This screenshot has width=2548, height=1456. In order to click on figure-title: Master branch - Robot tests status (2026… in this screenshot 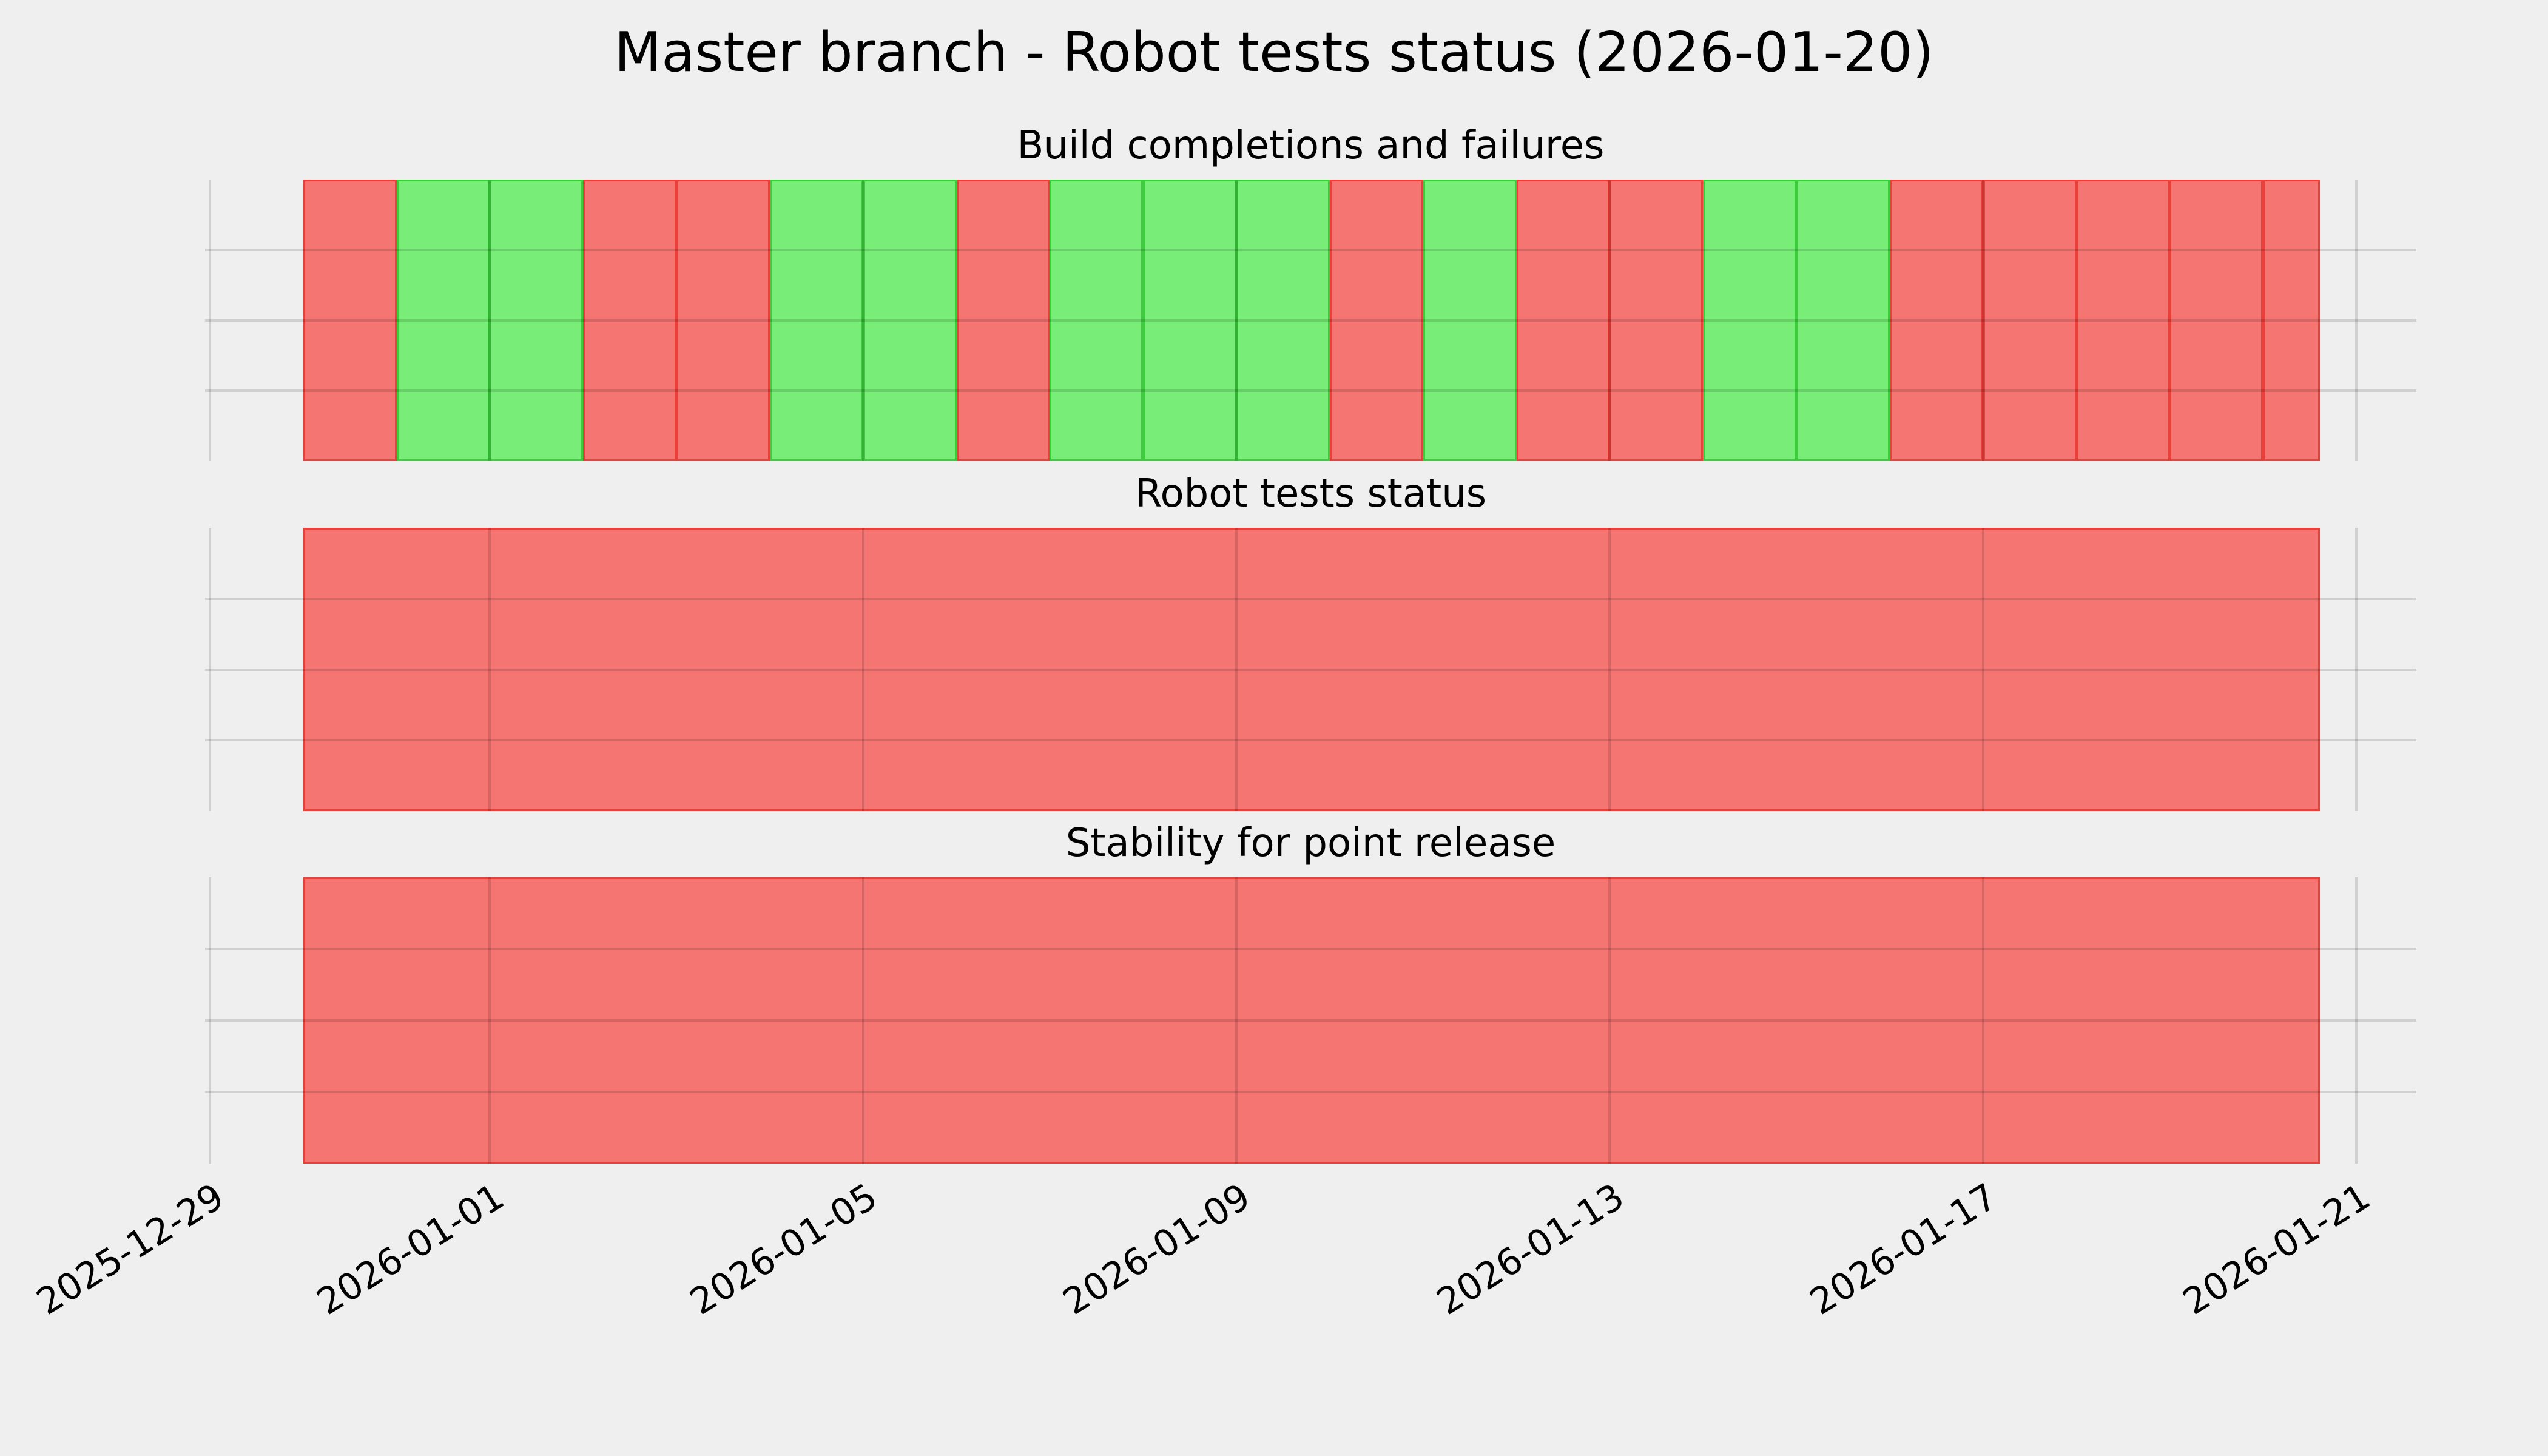, I will do `click(1274, 52)`.